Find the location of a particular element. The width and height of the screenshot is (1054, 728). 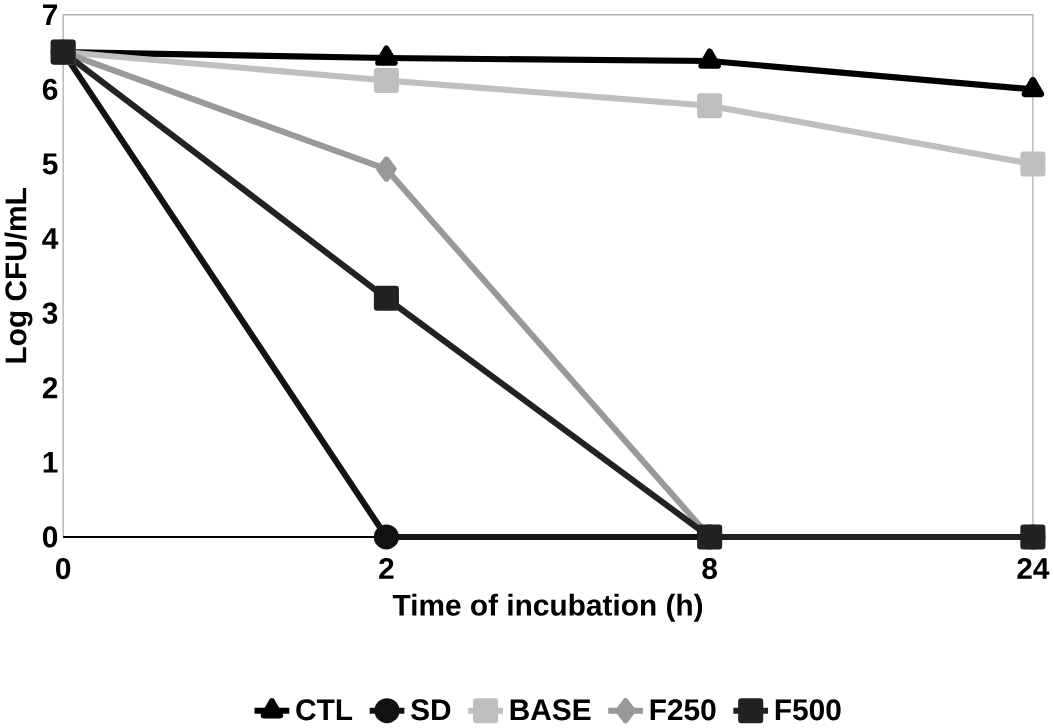

legend-label: CTL is located at coordinates (324, 710).